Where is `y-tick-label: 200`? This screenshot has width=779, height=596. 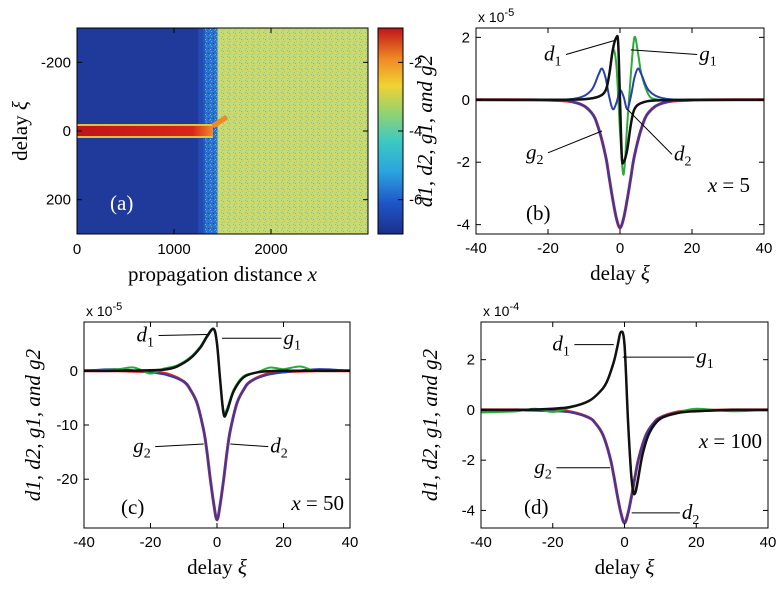
y-tick-label: 200 is located at coordinates (58, 200).